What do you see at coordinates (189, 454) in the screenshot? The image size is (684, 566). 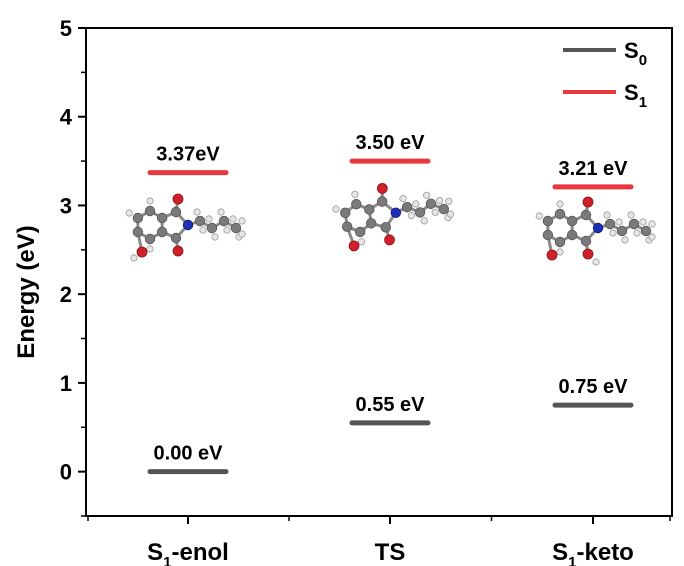 I see `energy-value-label: 0.00 eV` at bounding box center [189, 454].